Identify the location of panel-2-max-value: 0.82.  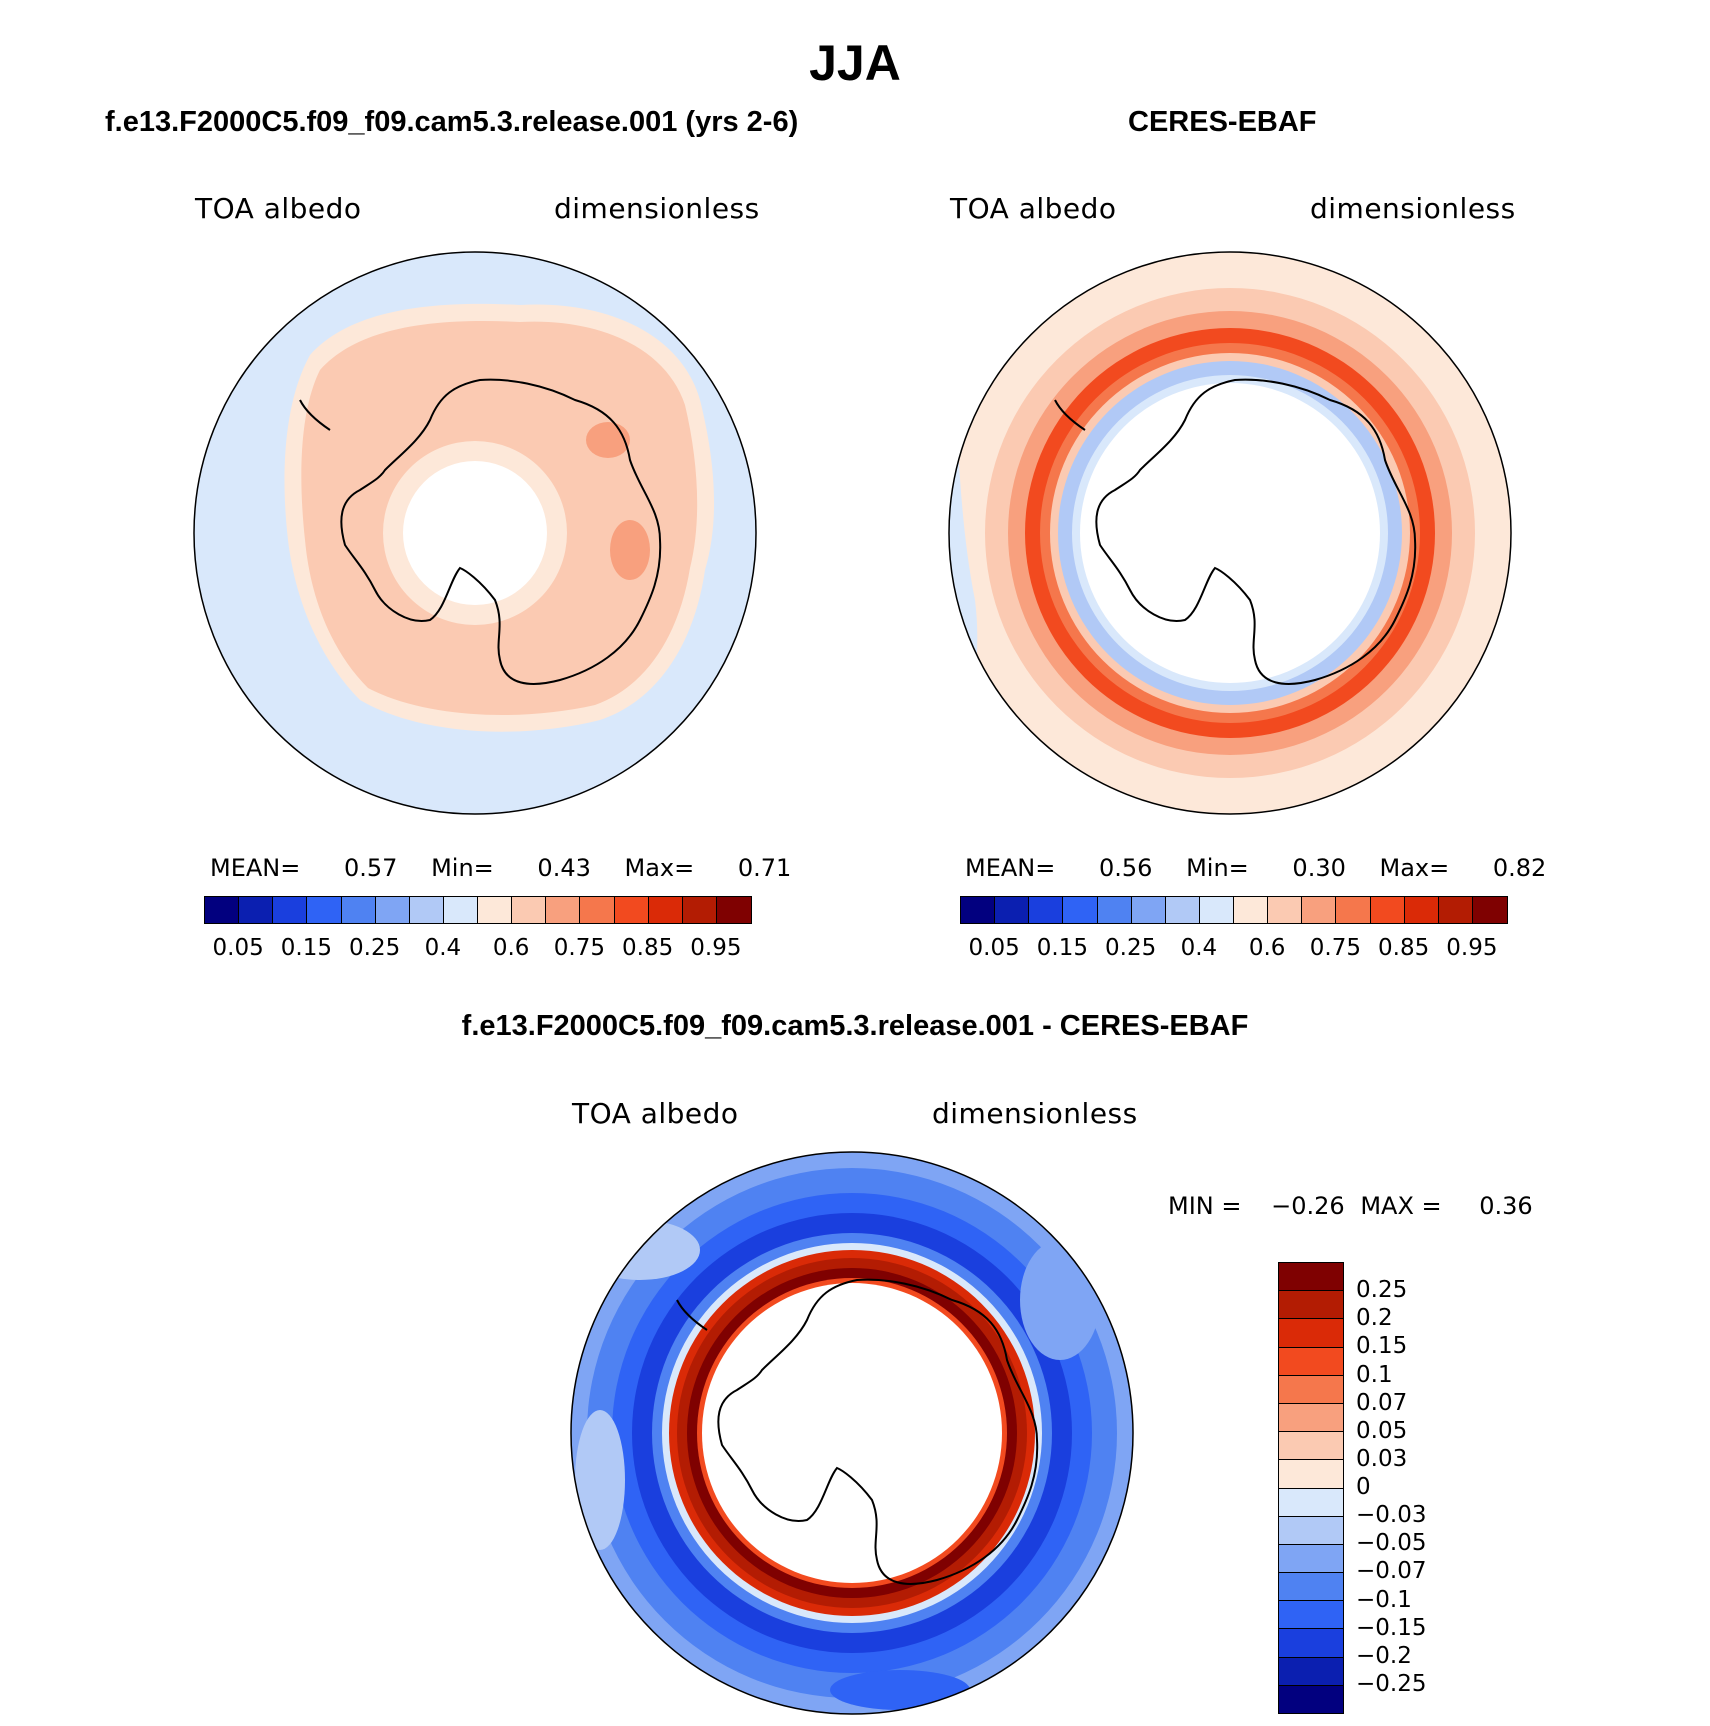
(1519, 868).